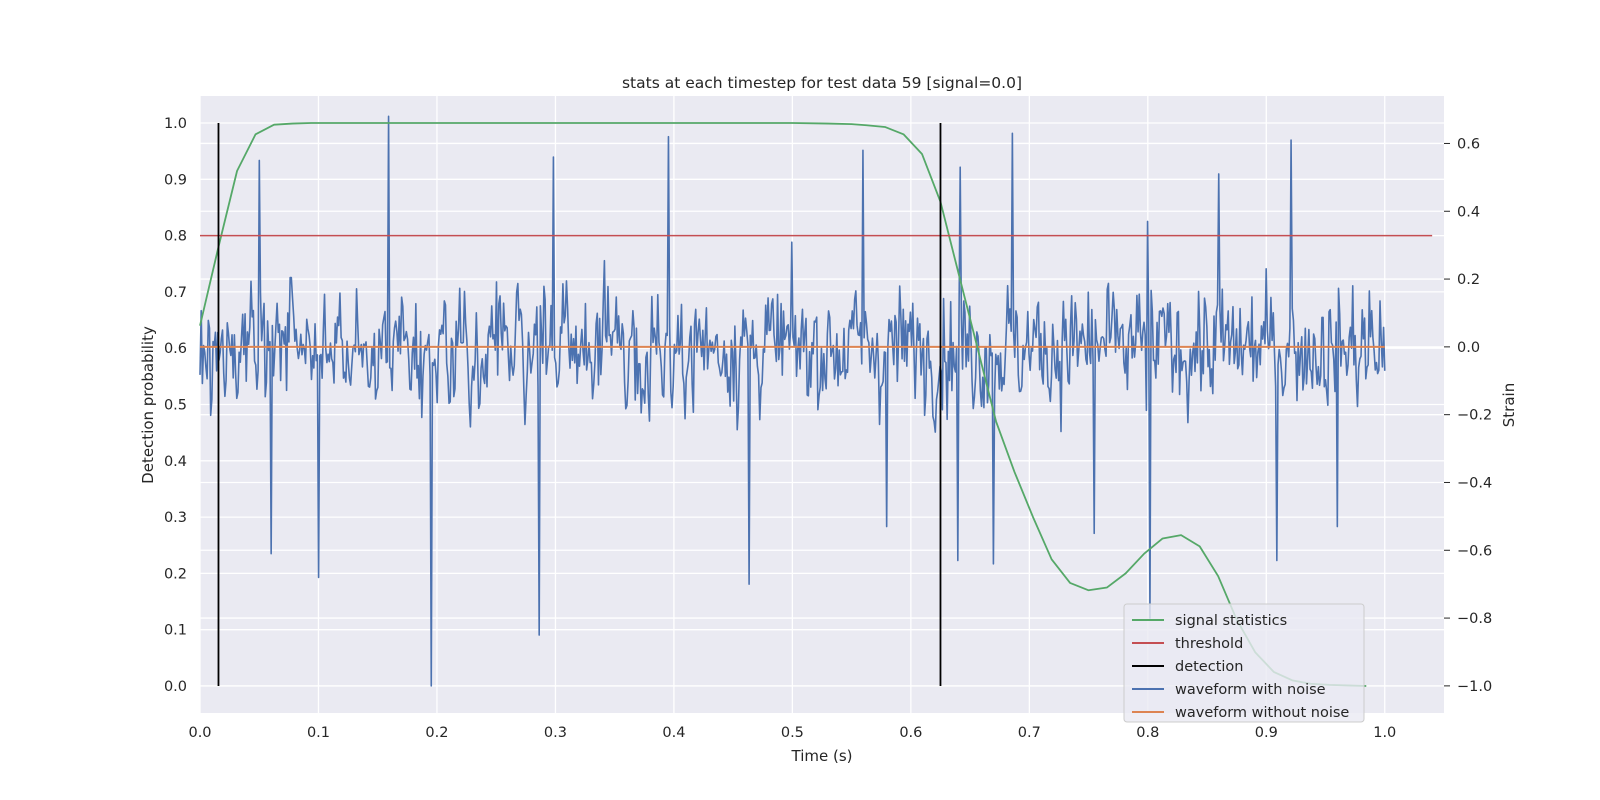 This screenshot has height=800, width=1600. Describe the element at coordinates (910, 733) in the screenshot. I see `x-tick-label: 0.6` at that location.